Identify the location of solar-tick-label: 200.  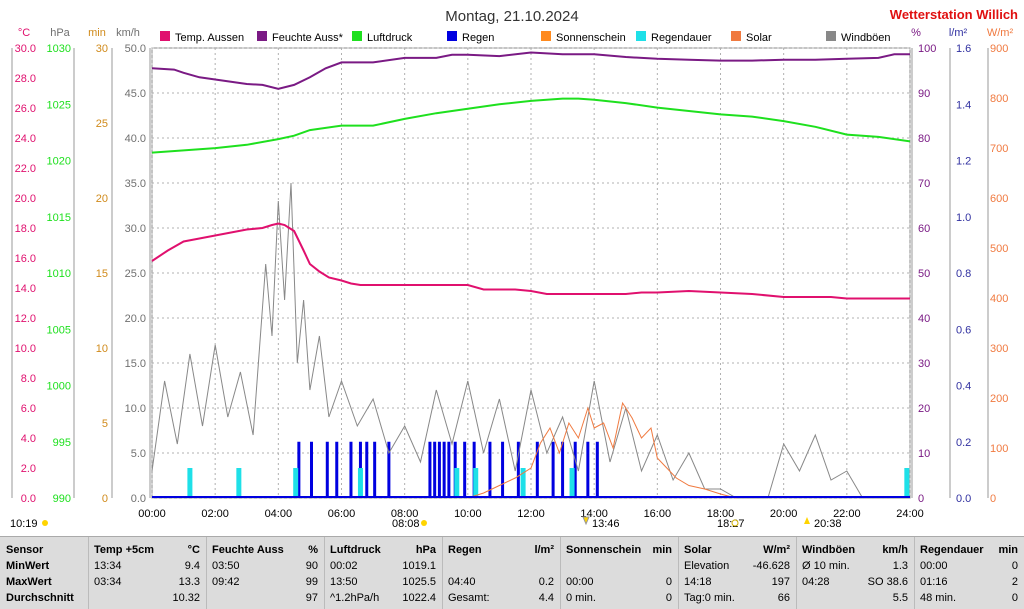
(999, 399).